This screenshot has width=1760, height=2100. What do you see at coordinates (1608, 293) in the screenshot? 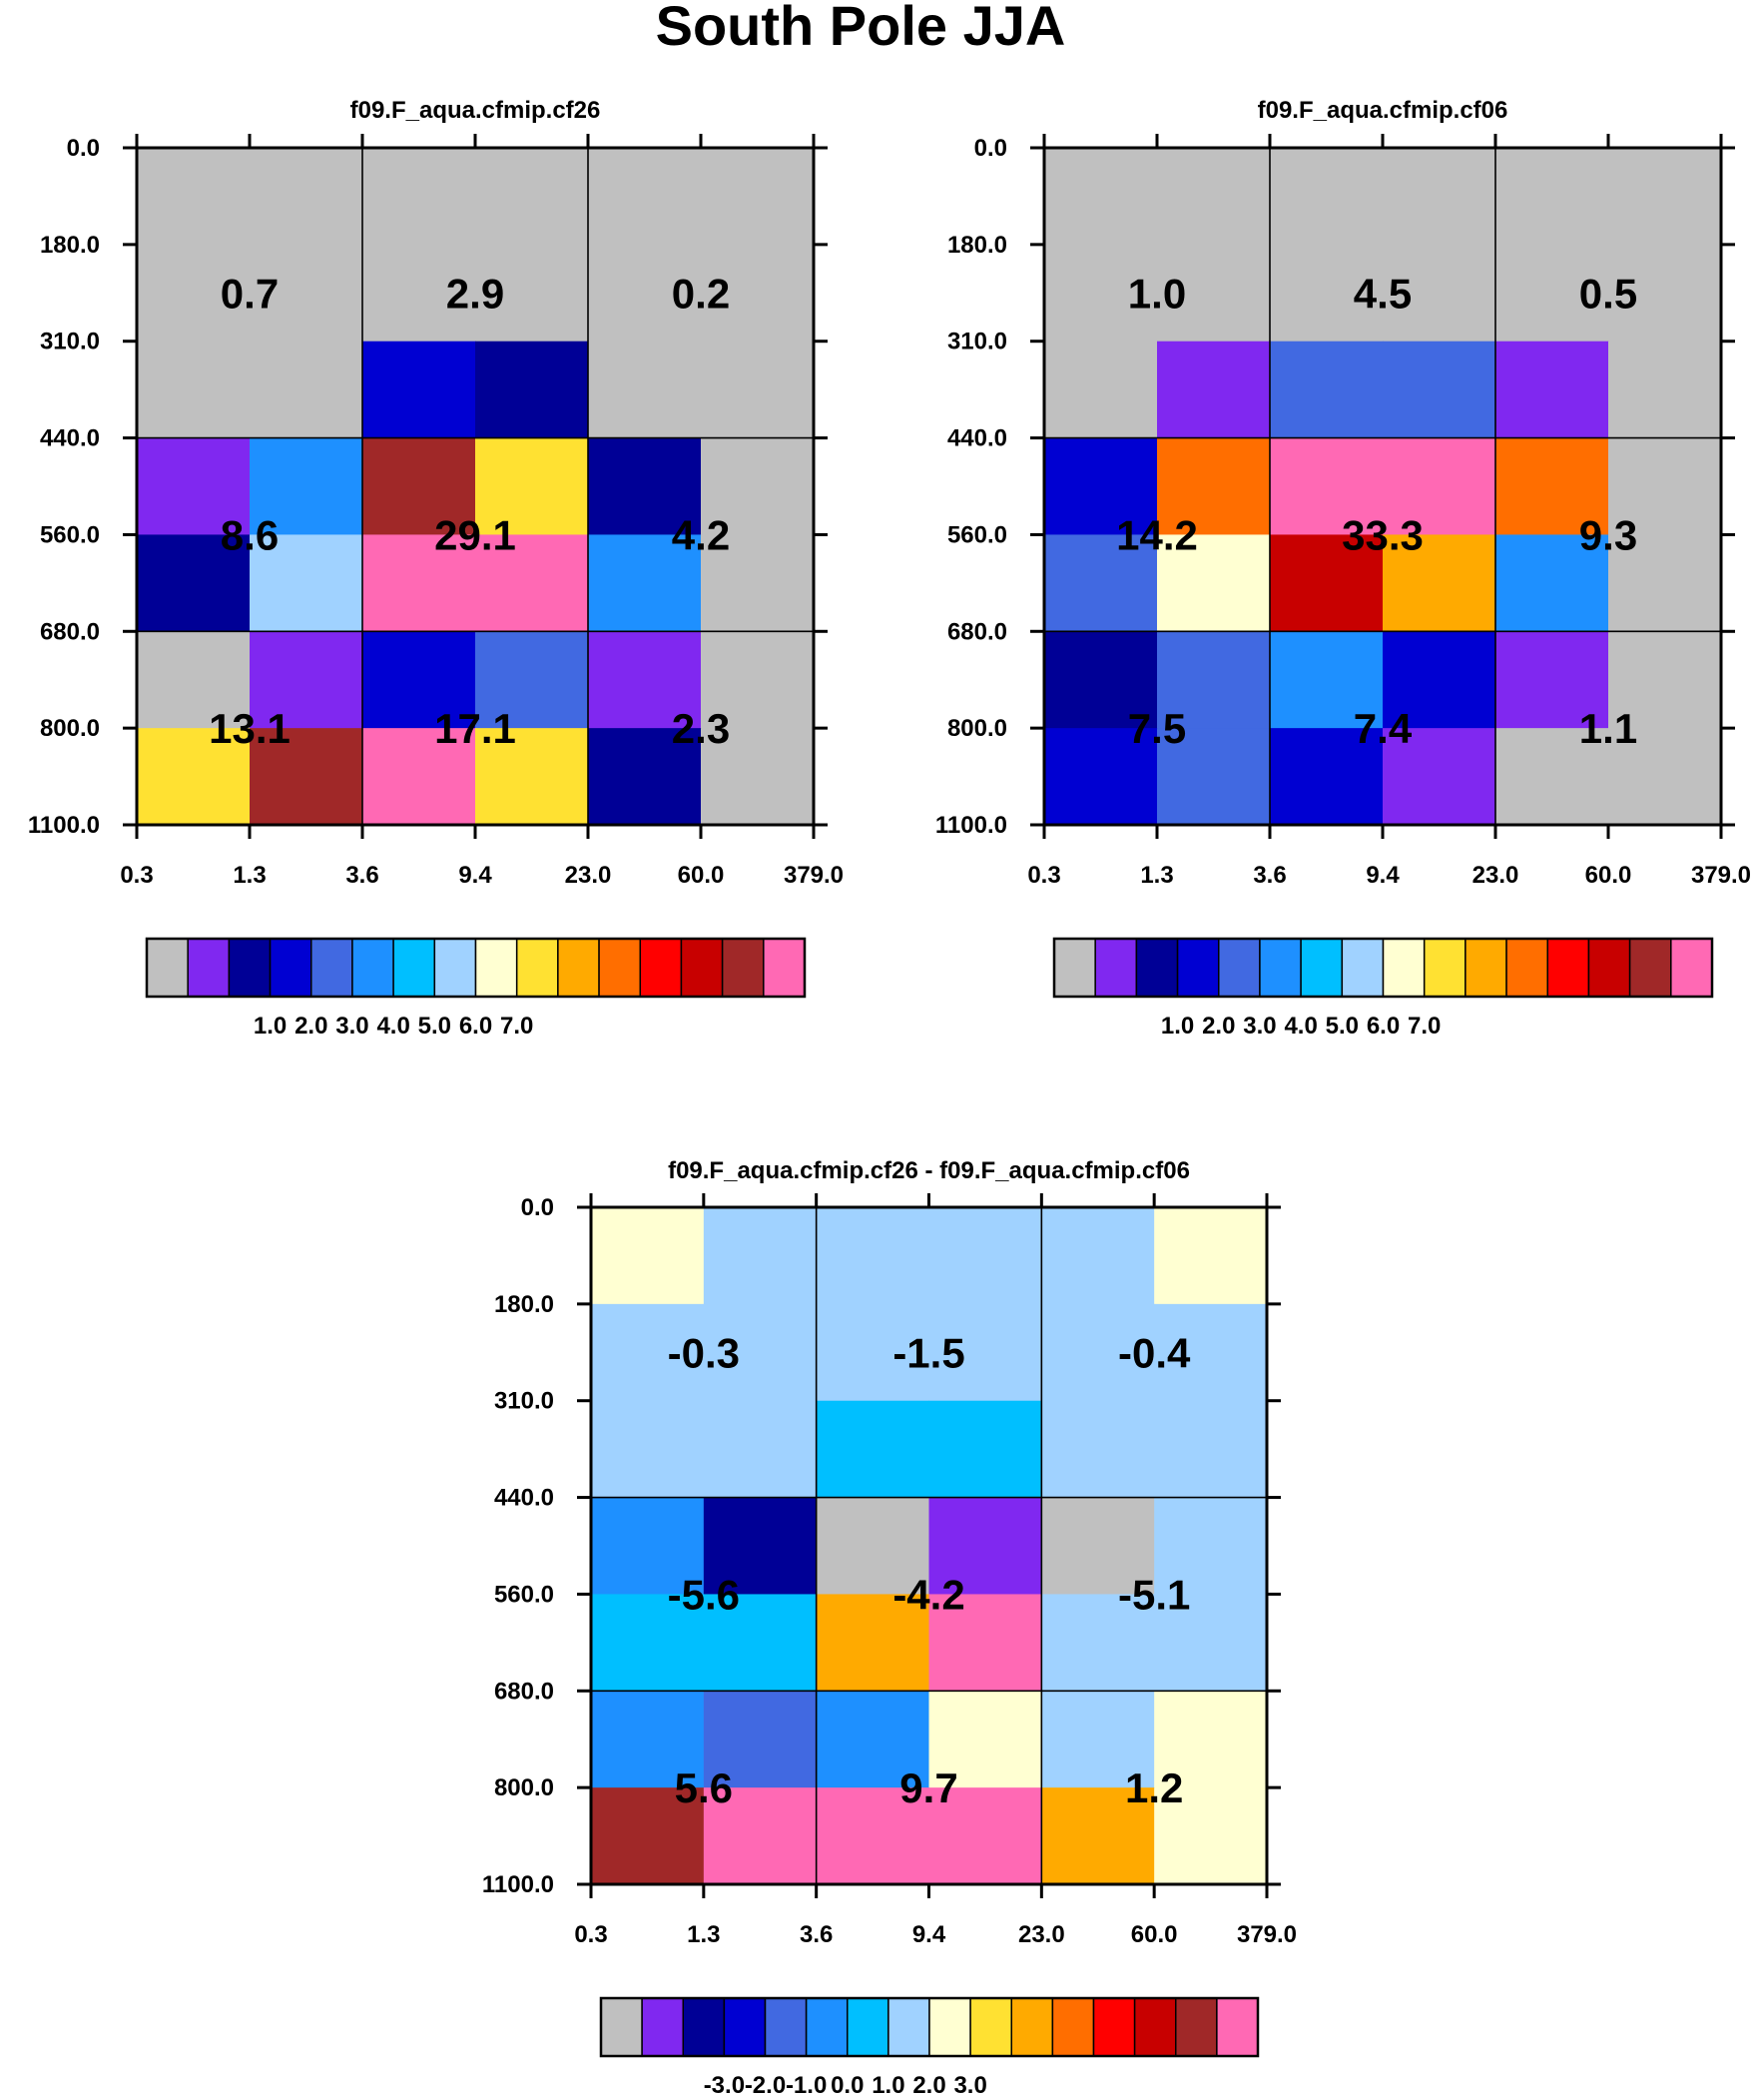
I see `block-value-label: 0.5` at bounding box center [1608, 293].